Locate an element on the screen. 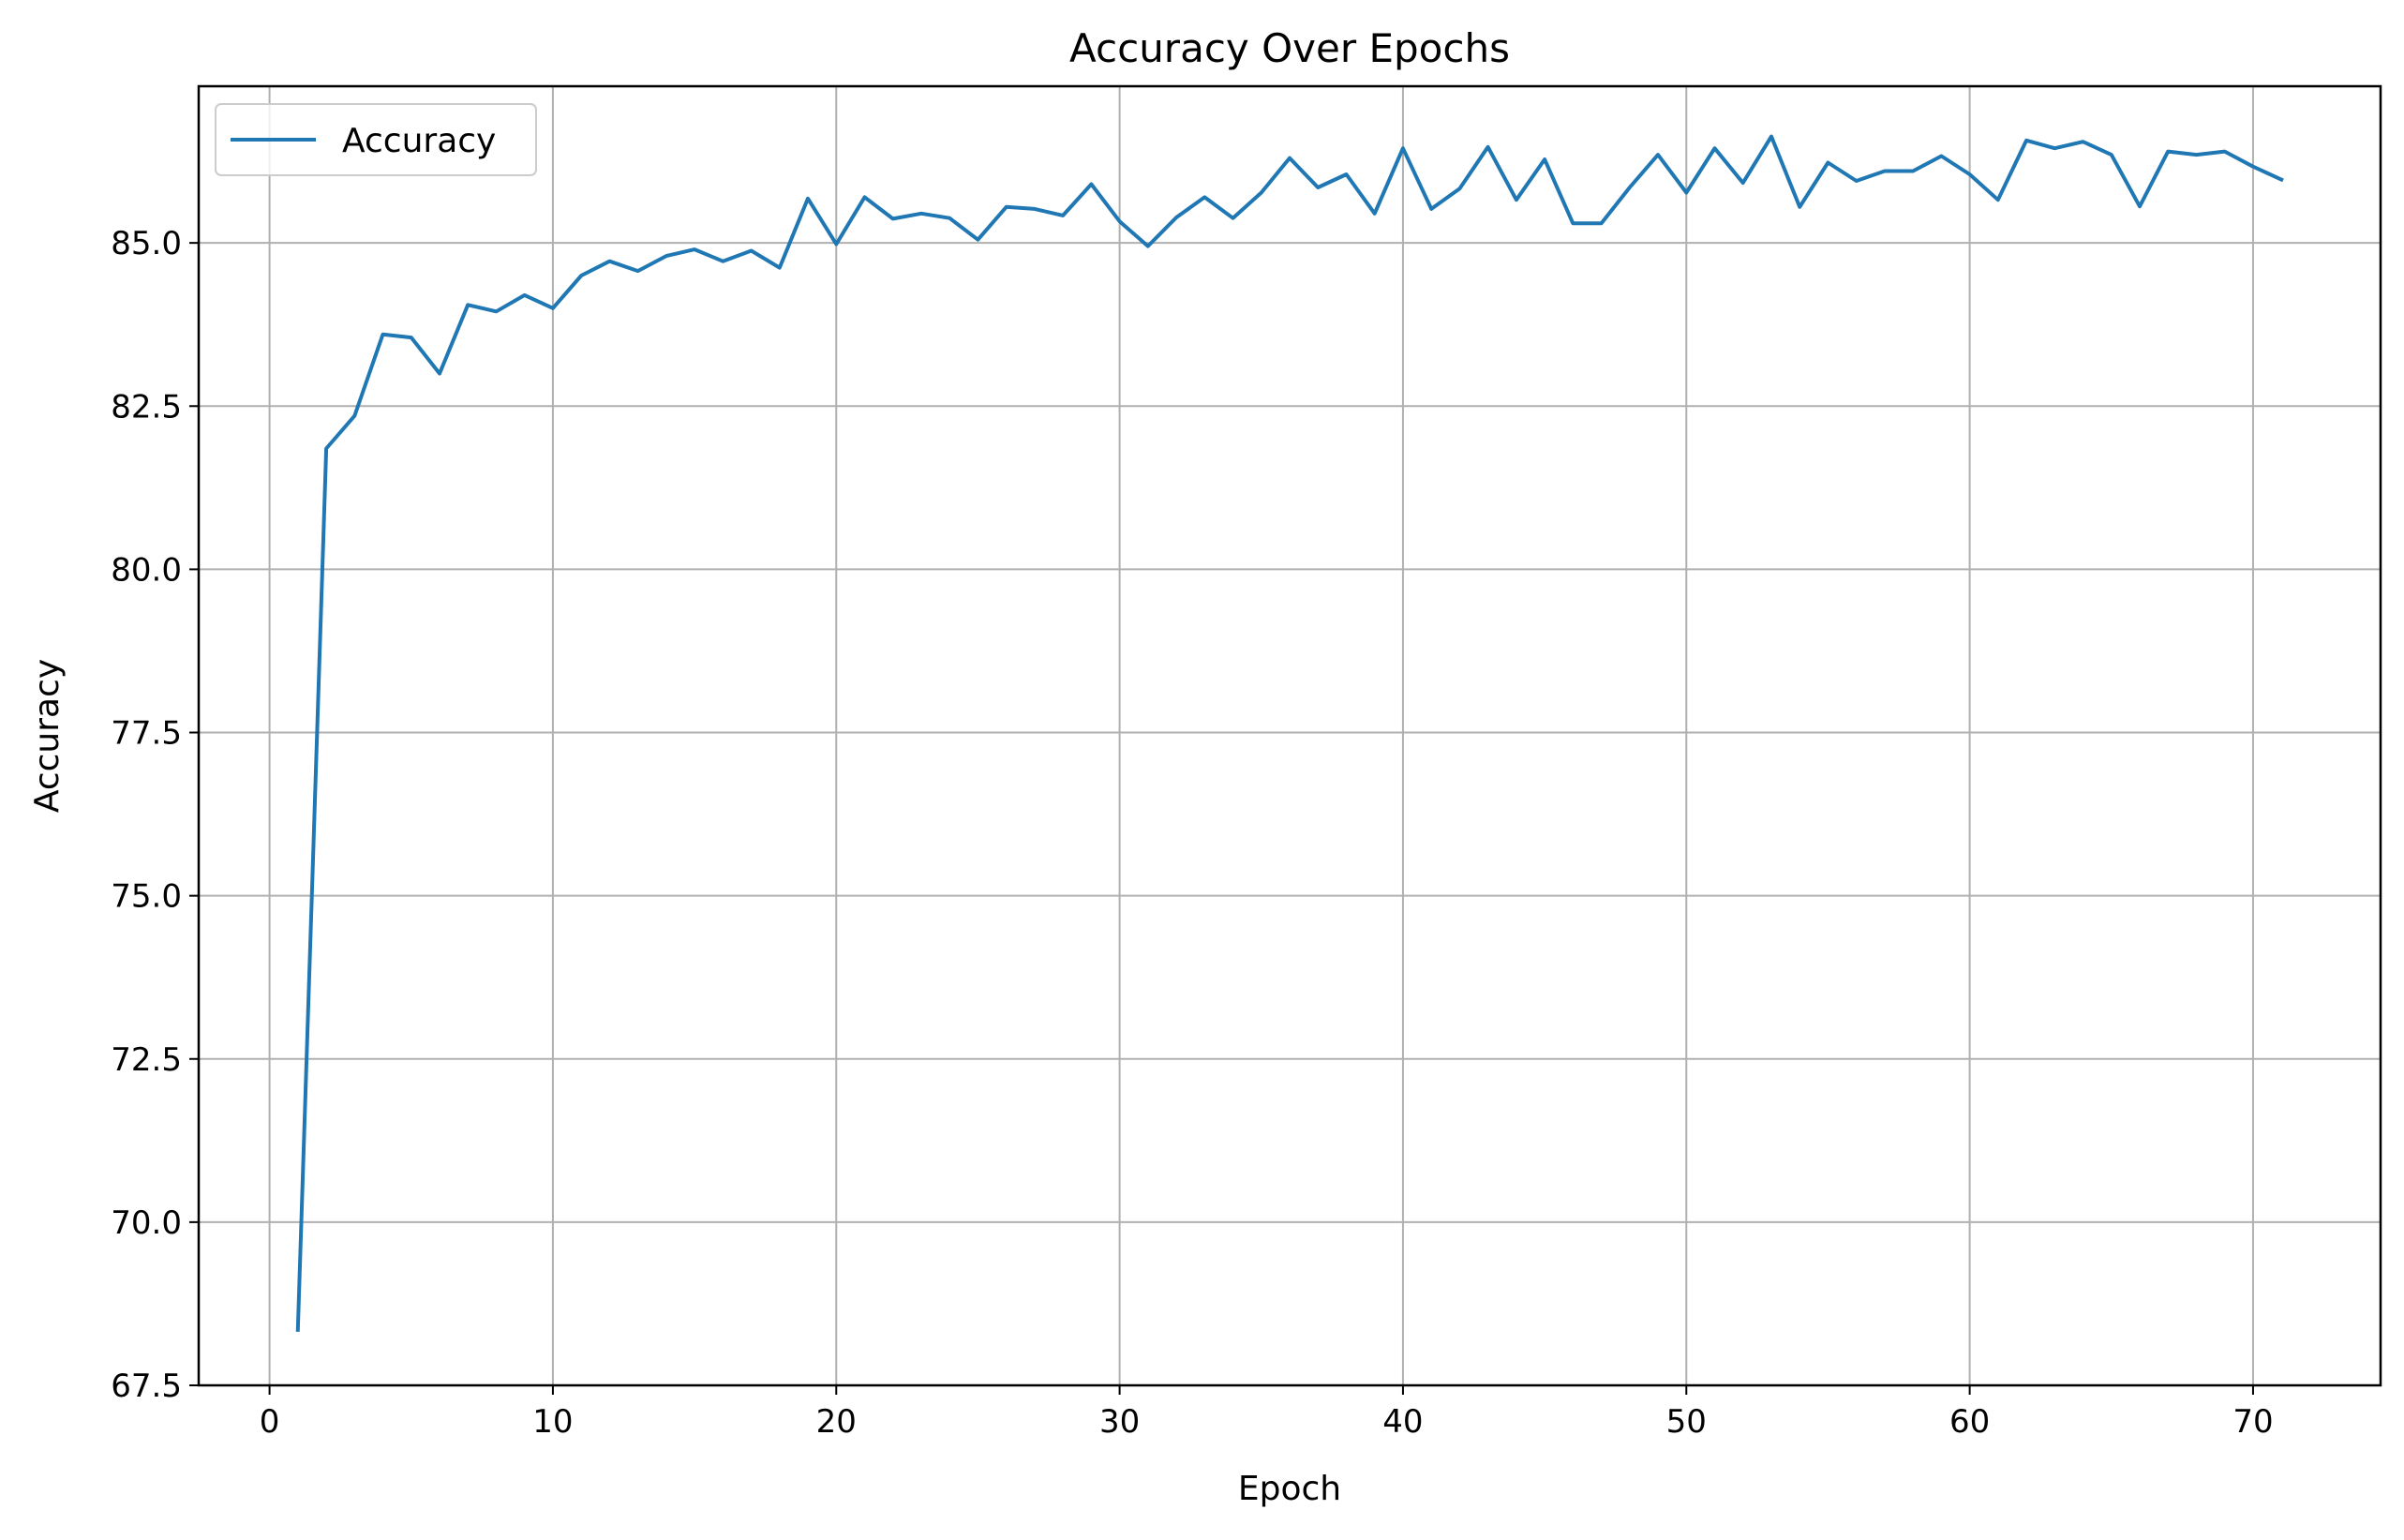 This screenshot has height=1540, width=2404. y-tick-label: 70.0 is located at coordinates (146, 1223).